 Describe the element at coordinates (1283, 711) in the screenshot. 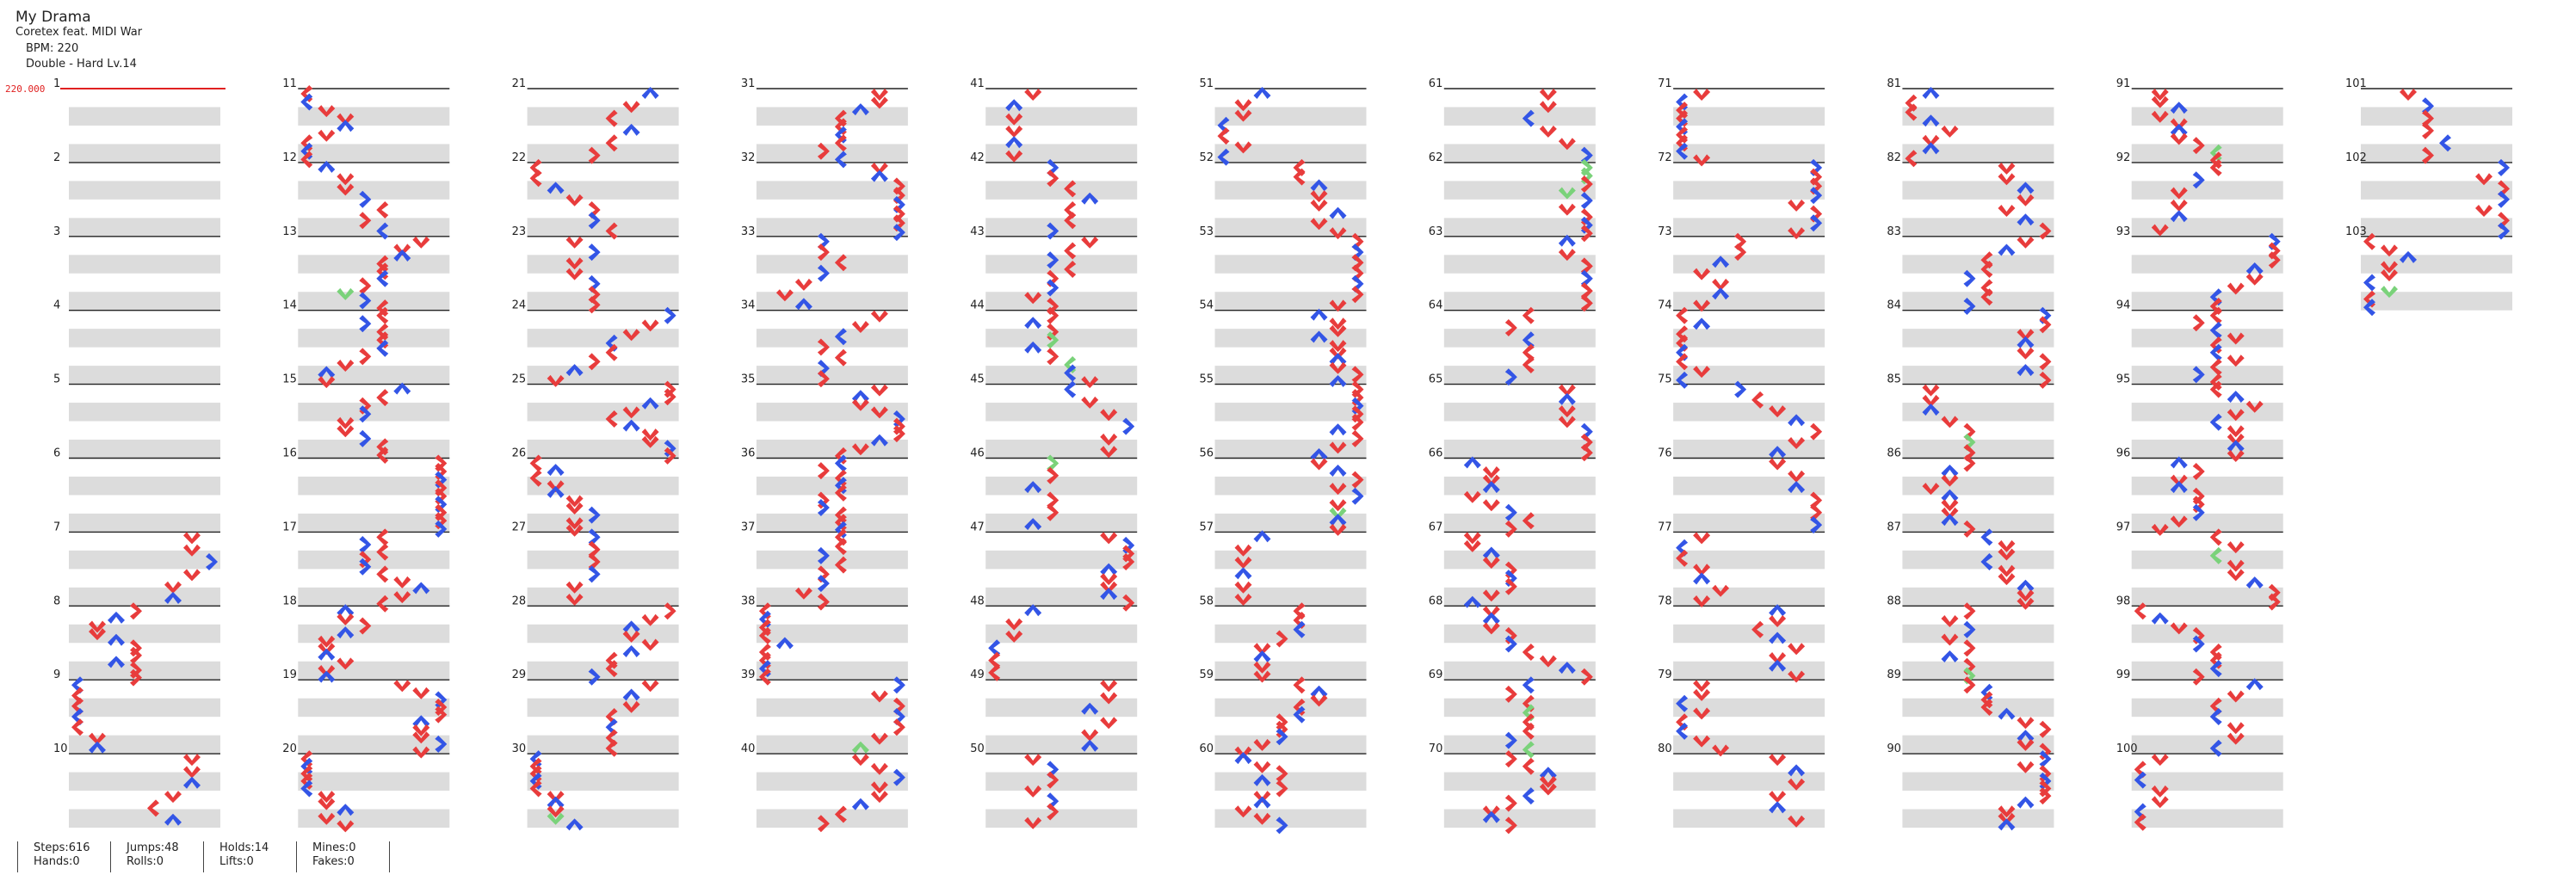

I see `measure-block: 59` at that location.